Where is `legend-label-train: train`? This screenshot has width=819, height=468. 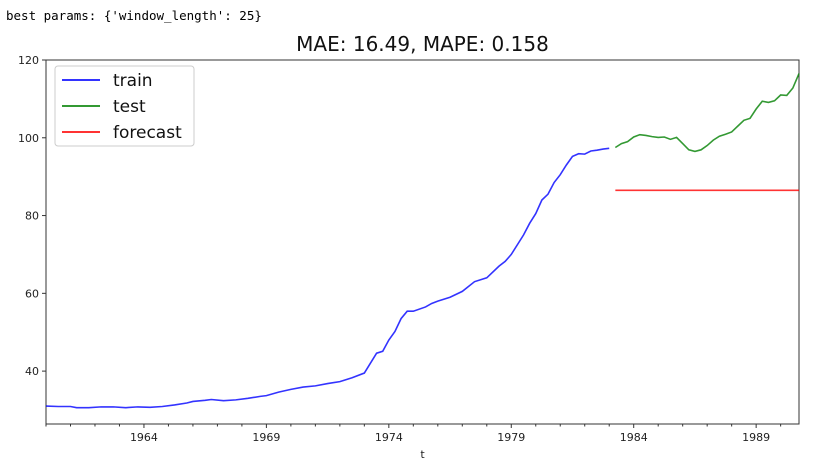
legend-label-train: train is located at coordinates (133, 81).